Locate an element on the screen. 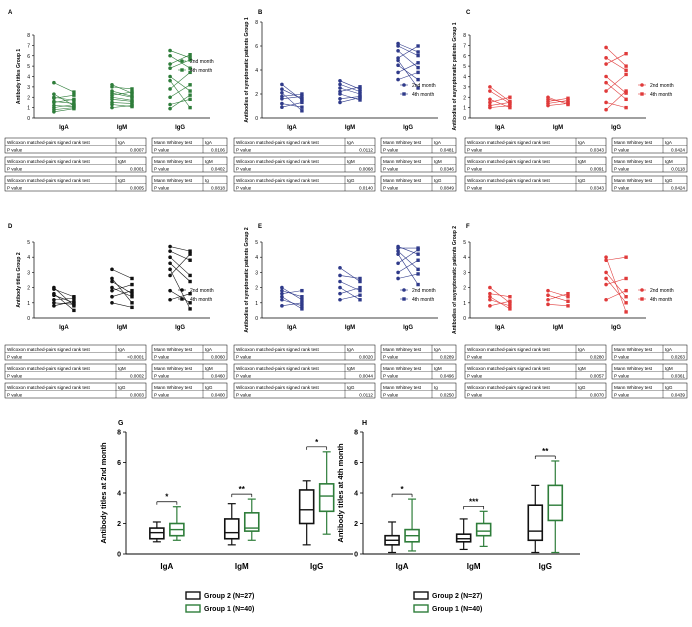 Image resolution: width=692 pixels, height=627 pixels. panel-e-mannwhitney-class: IgA is located at coordinates (438, 349).